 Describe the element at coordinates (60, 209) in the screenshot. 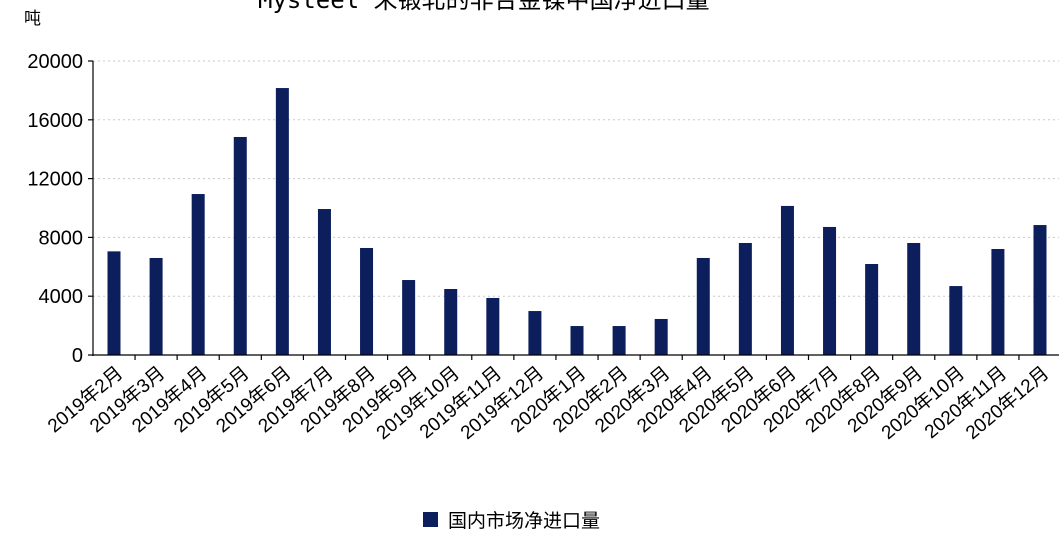

I see `y-axis-ticks: 0 4000 8000 12000 16000 20000` at that location.